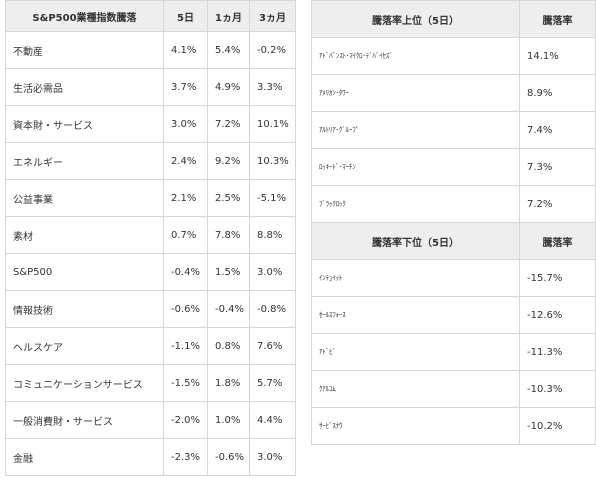 This screenshot has width=596, height=487. What do you see at coordinates (185, 16) in the screenshot?
I see `sector-header-5d: 5日` at bounding box center [185, 16].